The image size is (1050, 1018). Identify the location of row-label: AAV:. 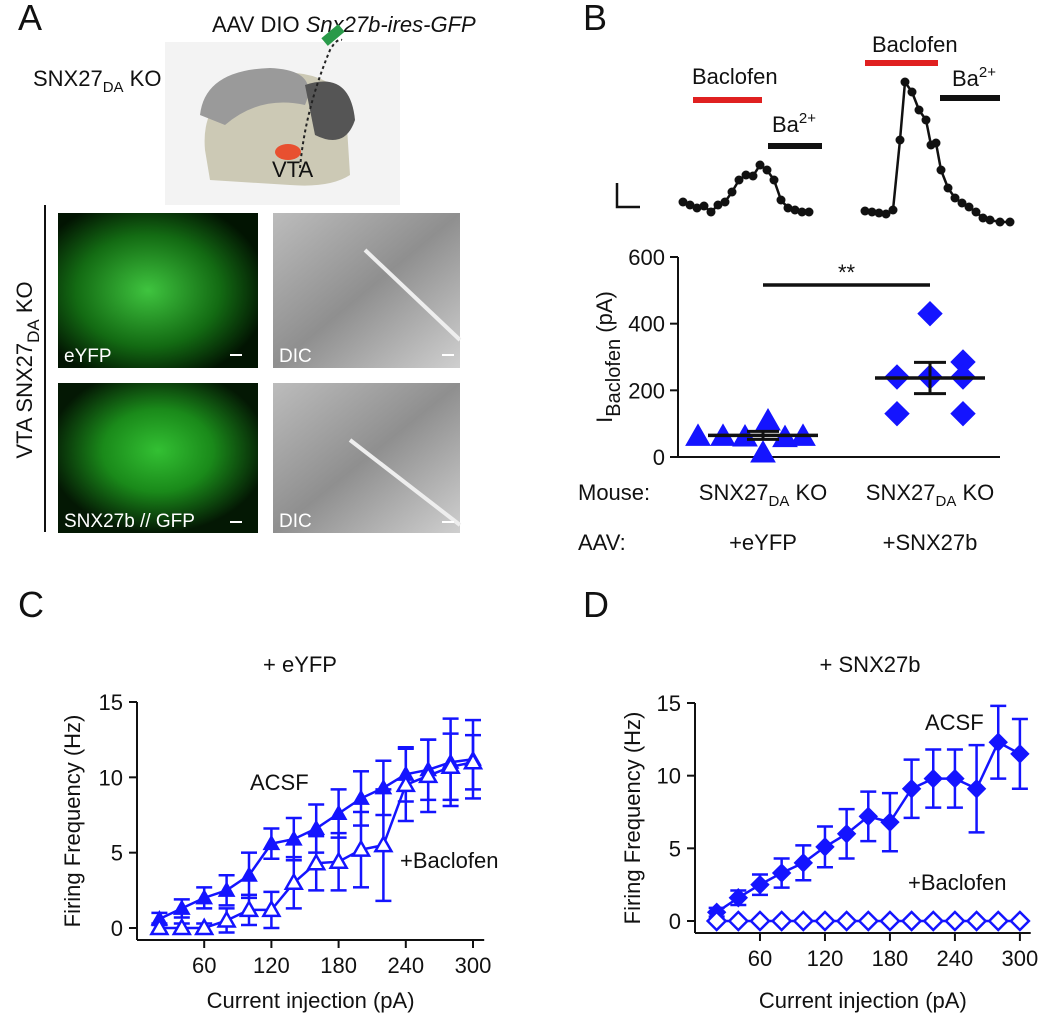
(602, 542).